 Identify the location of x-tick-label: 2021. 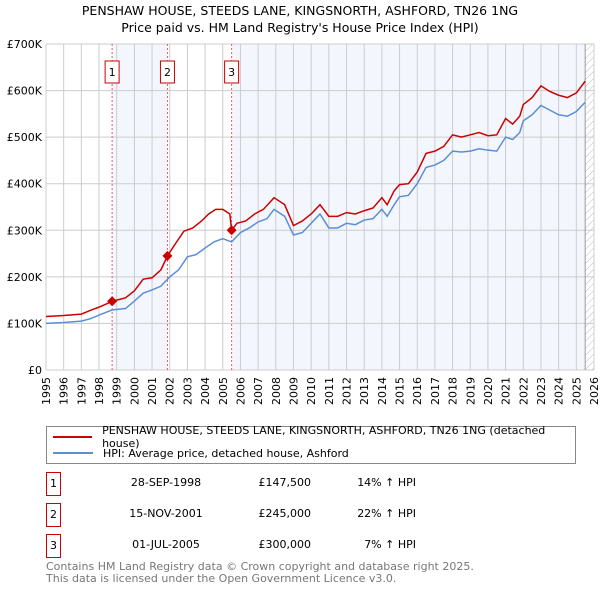
(506, 391).